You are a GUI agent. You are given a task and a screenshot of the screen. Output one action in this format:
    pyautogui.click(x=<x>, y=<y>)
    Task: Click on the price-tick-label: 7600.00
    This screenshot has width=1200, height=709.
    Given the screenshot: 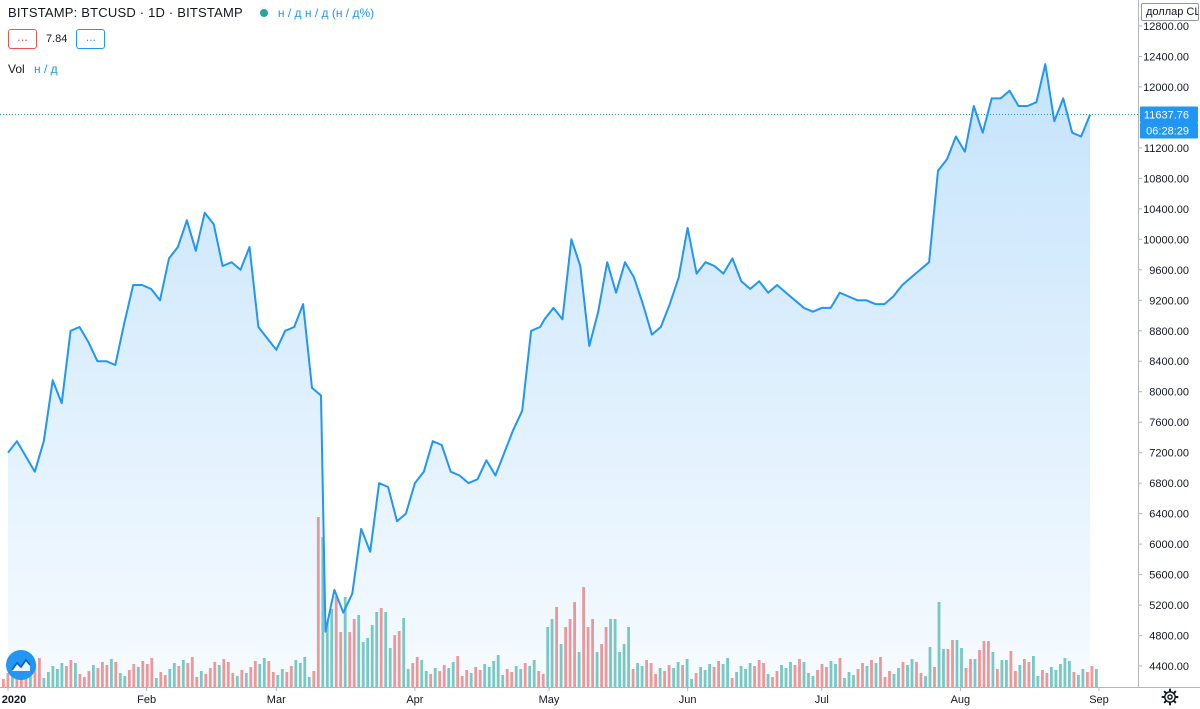 What is the action you would take?
    pyautogui.click(x=1169, y=423)
    